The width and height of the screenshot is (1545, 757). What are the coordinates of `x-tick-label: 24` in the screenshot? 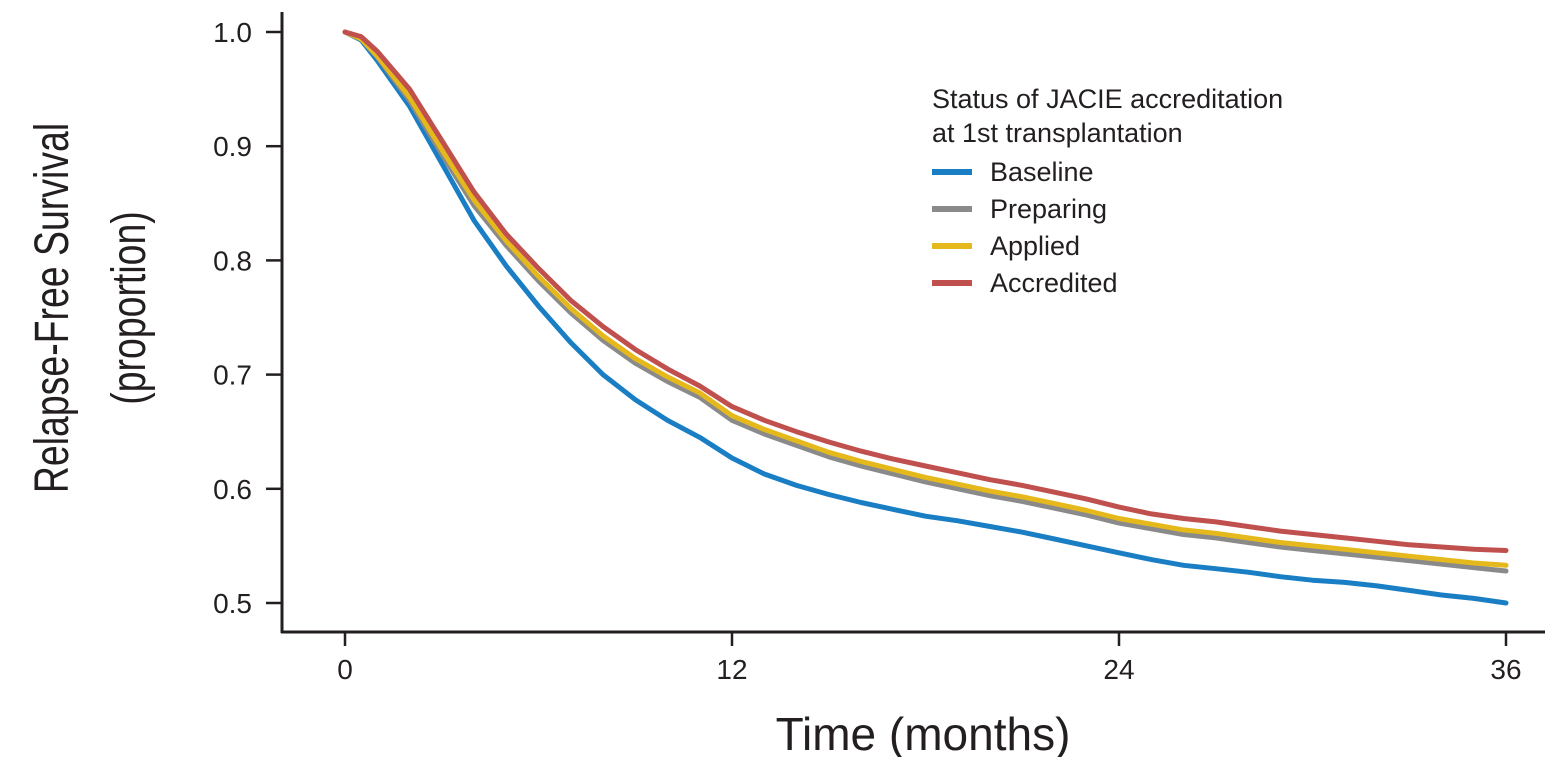 It's located at (1118, 669).